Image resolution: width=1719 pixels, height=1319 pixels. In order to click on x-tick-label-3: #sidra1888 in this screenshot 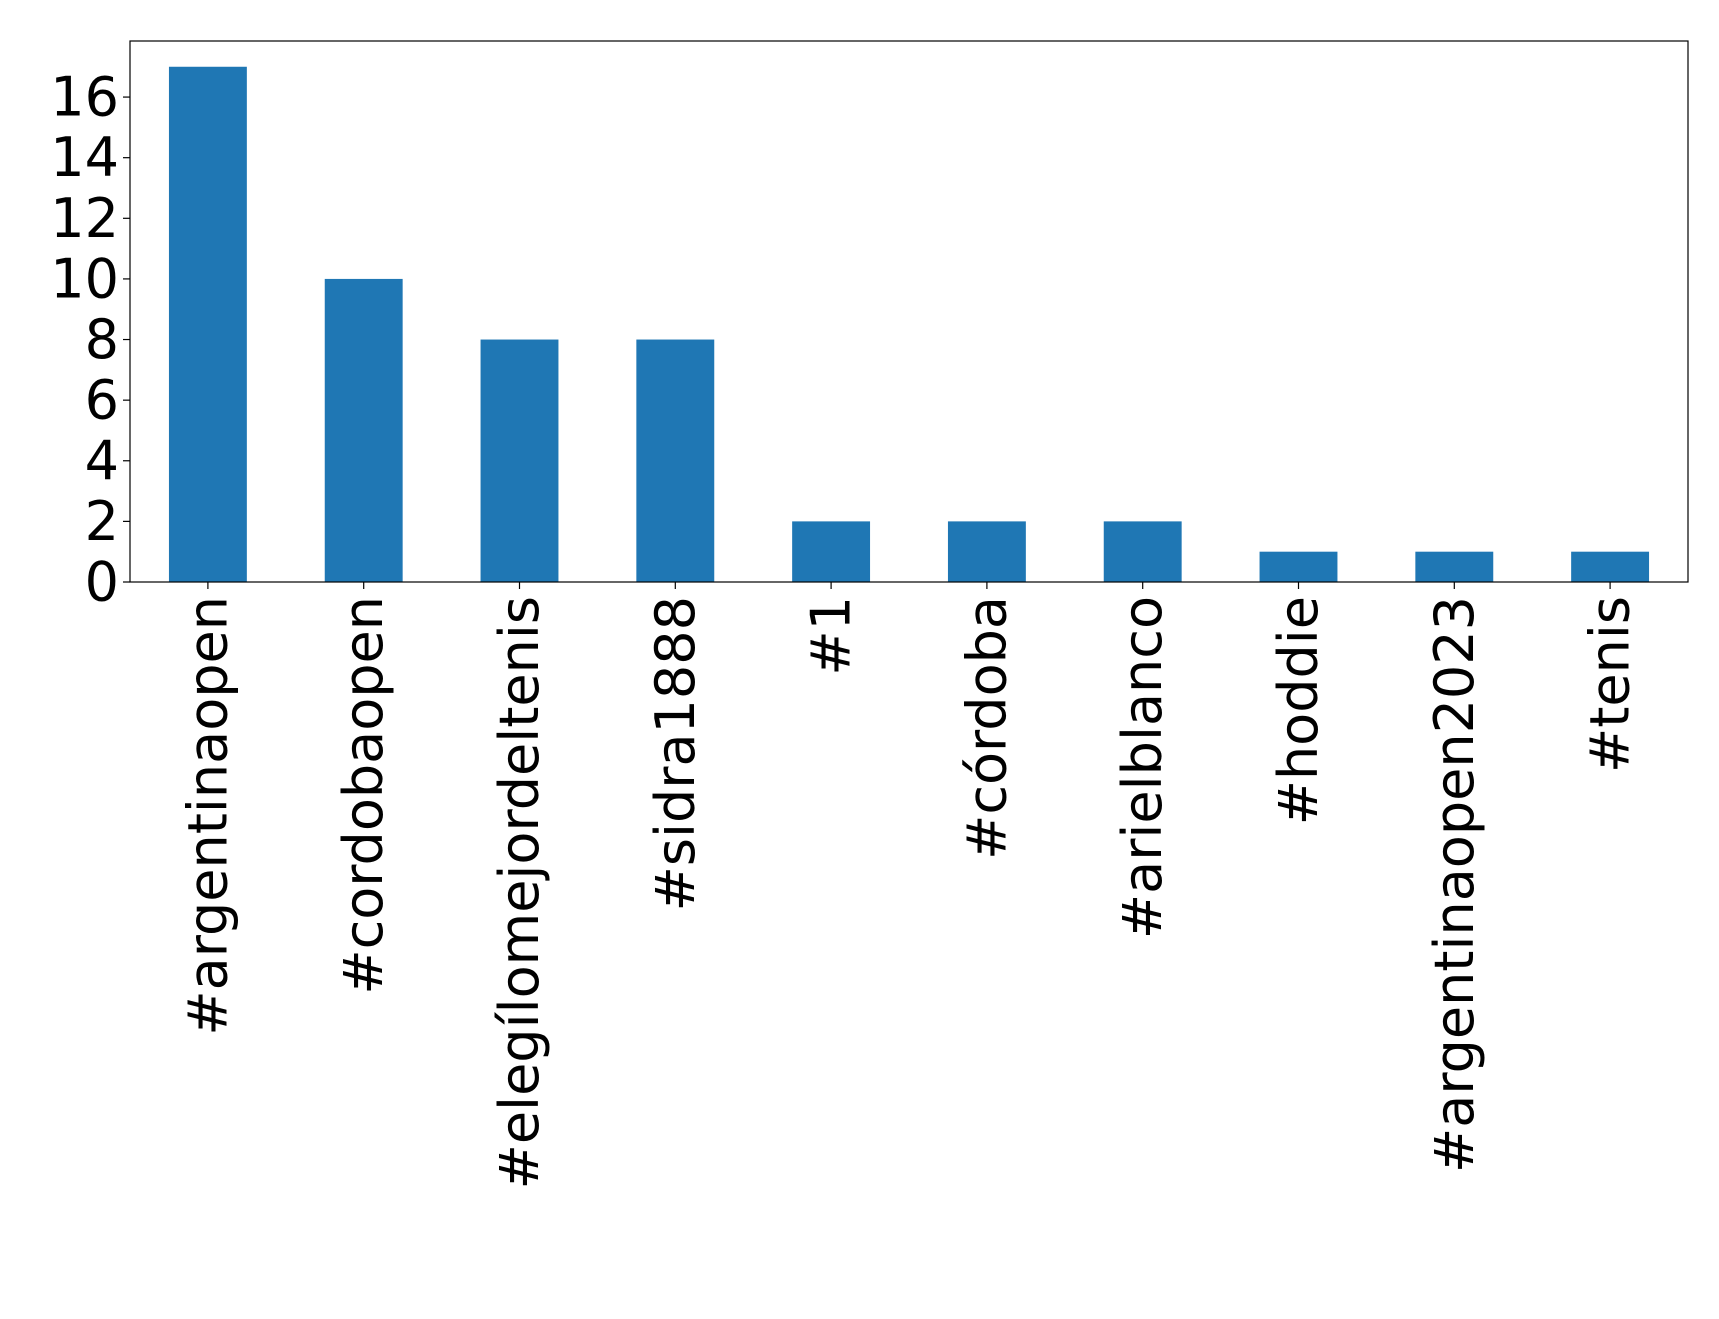, I will do `click(675, 753)`.